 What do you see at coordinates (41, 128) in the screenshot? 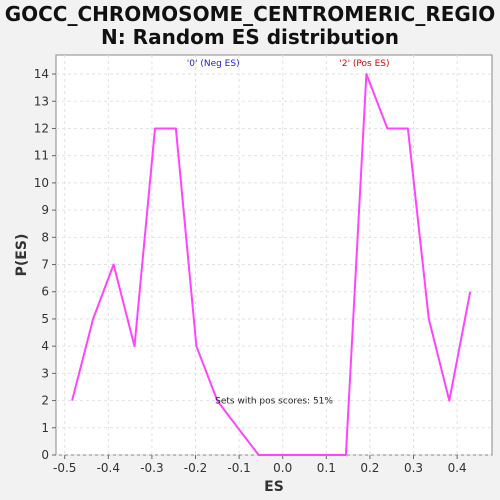
I see `y-tick-label: 12` at bounding box center [41, 128].